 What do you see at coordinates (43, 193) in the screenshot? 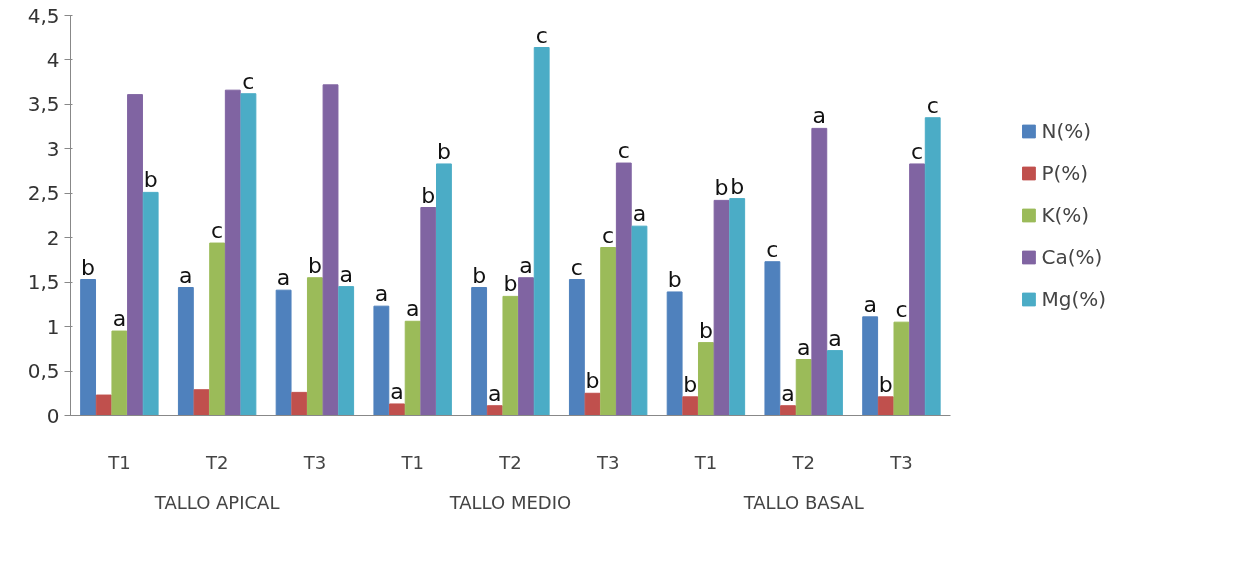
I see `y-tick-label: 2,5` at bounding box center [43, 193].